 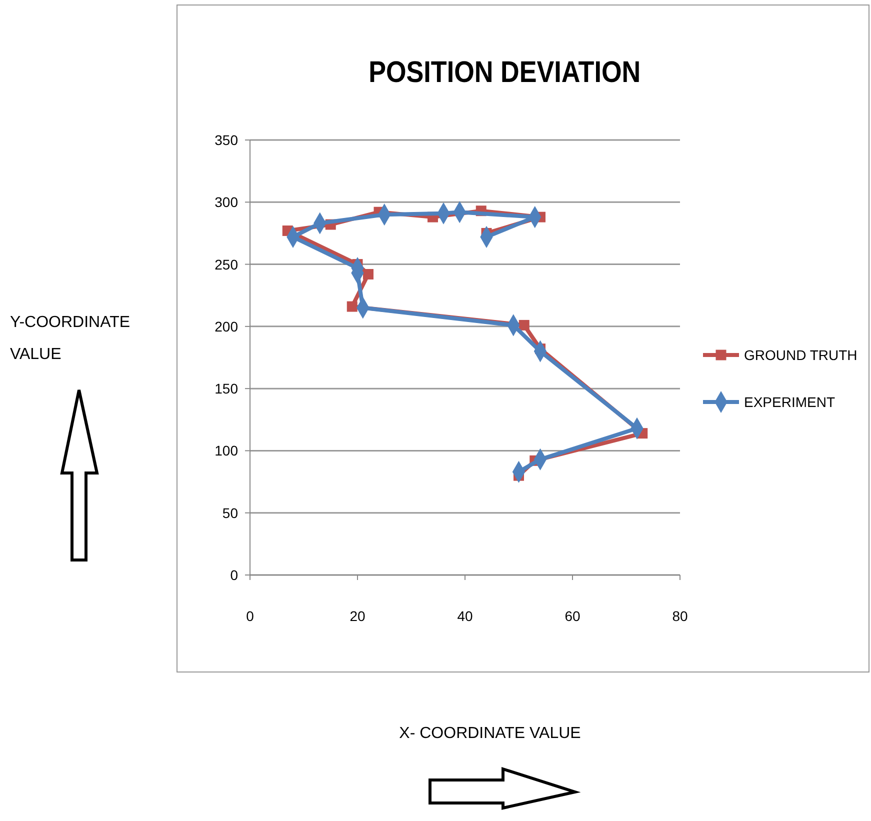 I want to click on x-tick-label: 60, so click(x=572, y=616).